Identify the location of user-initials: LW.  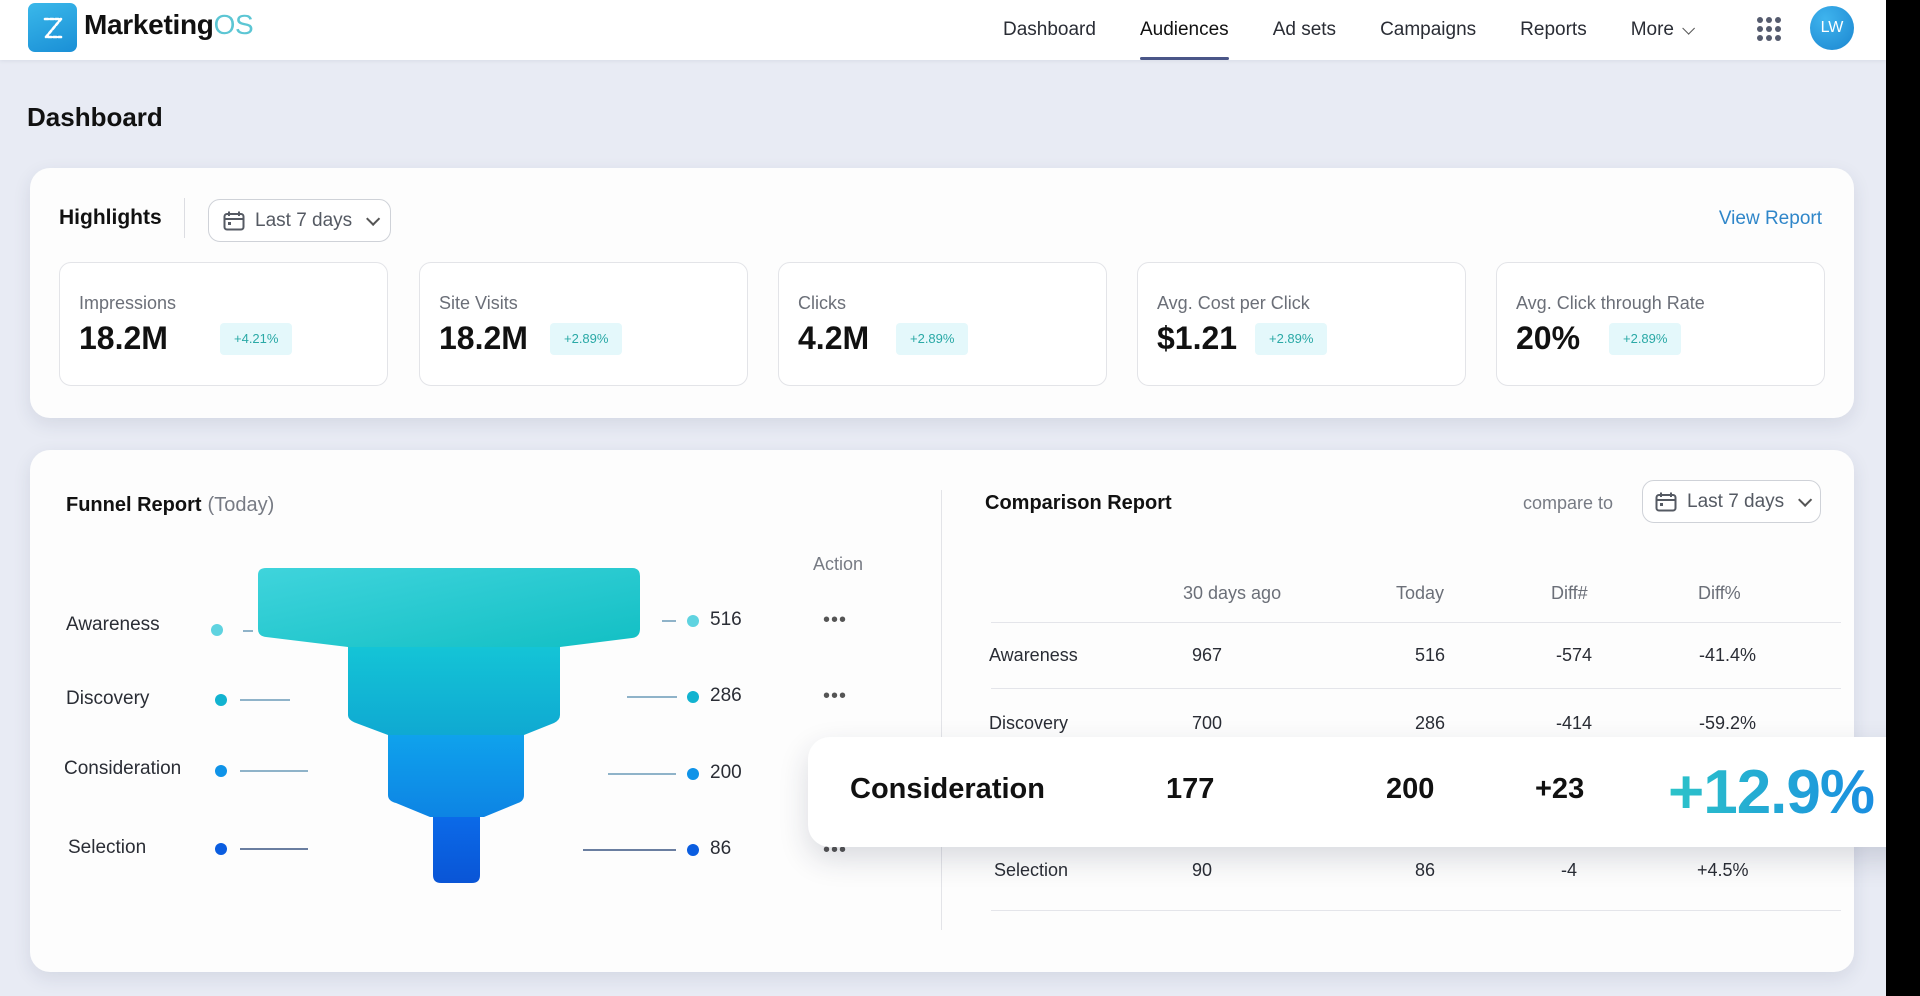
(1832, 27).